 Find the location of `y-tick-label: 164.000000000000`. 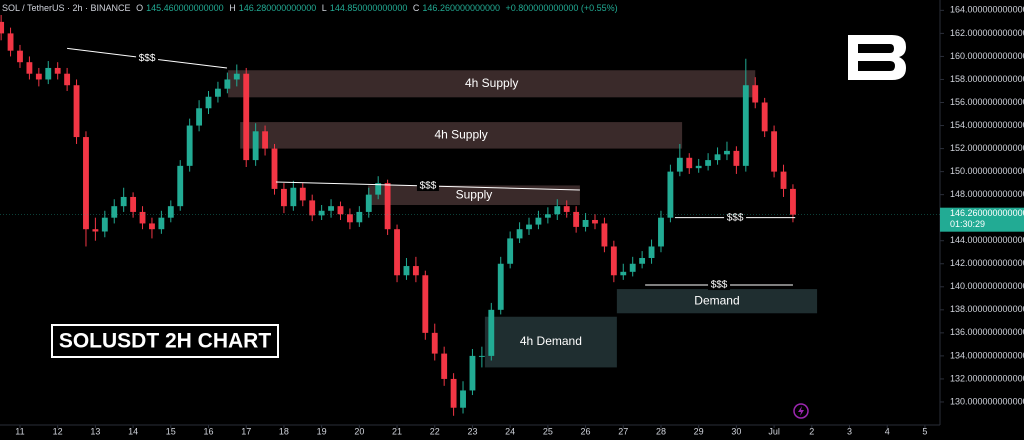

y-tick-label: 164.000000000000 is located at coordinates (987, 10).